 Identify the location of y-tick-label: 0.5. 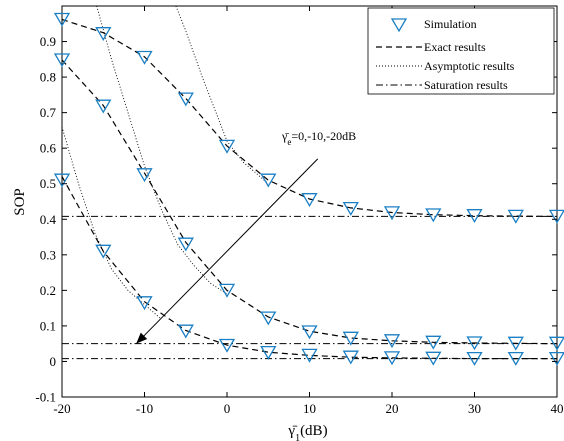
(48, 183).